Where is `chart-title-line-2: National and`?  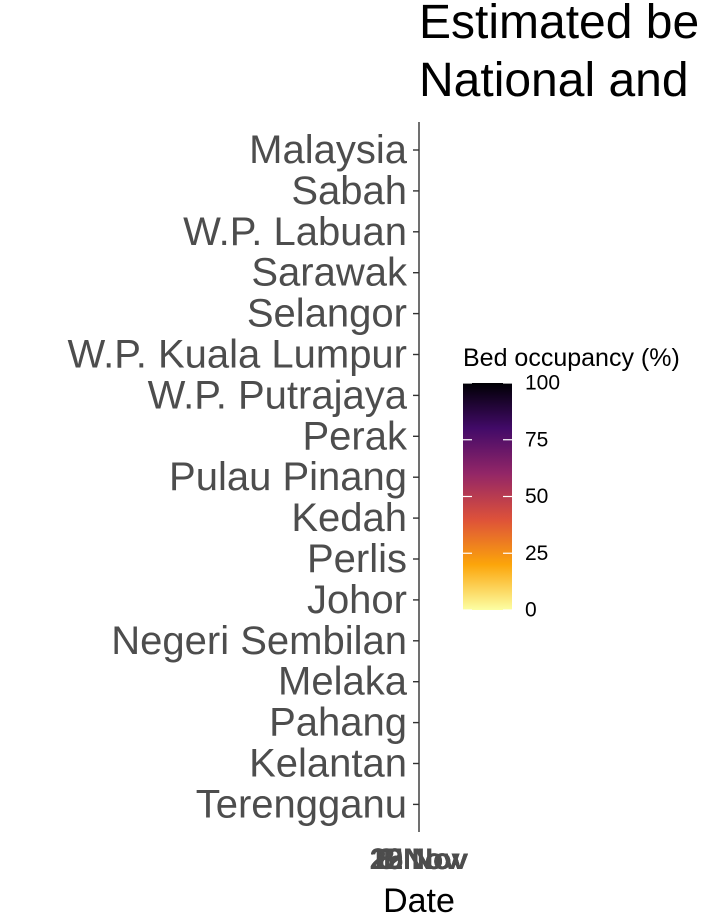
chart-title-line-2: National and is located at coordinates (554, 80).